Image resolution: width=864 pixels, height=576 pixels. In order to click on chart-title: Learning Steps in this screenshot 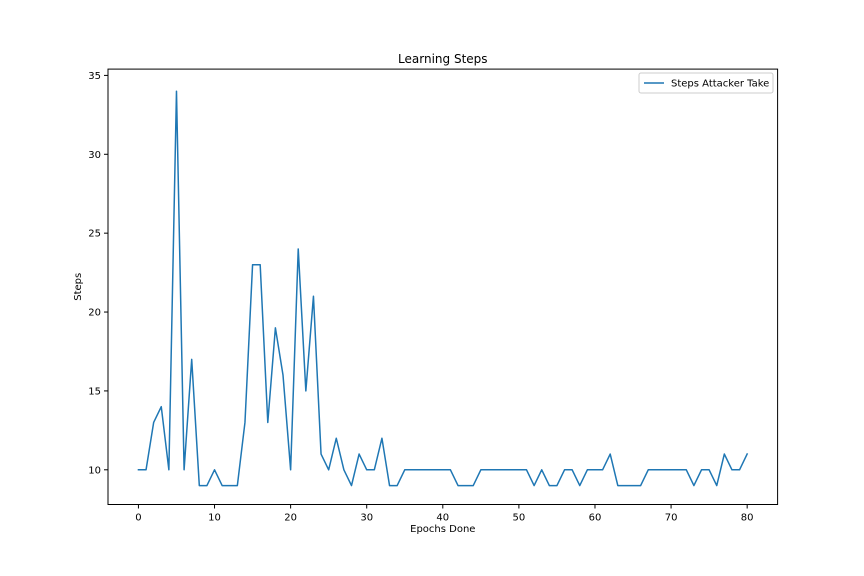, I will do `click(442, 59)`.